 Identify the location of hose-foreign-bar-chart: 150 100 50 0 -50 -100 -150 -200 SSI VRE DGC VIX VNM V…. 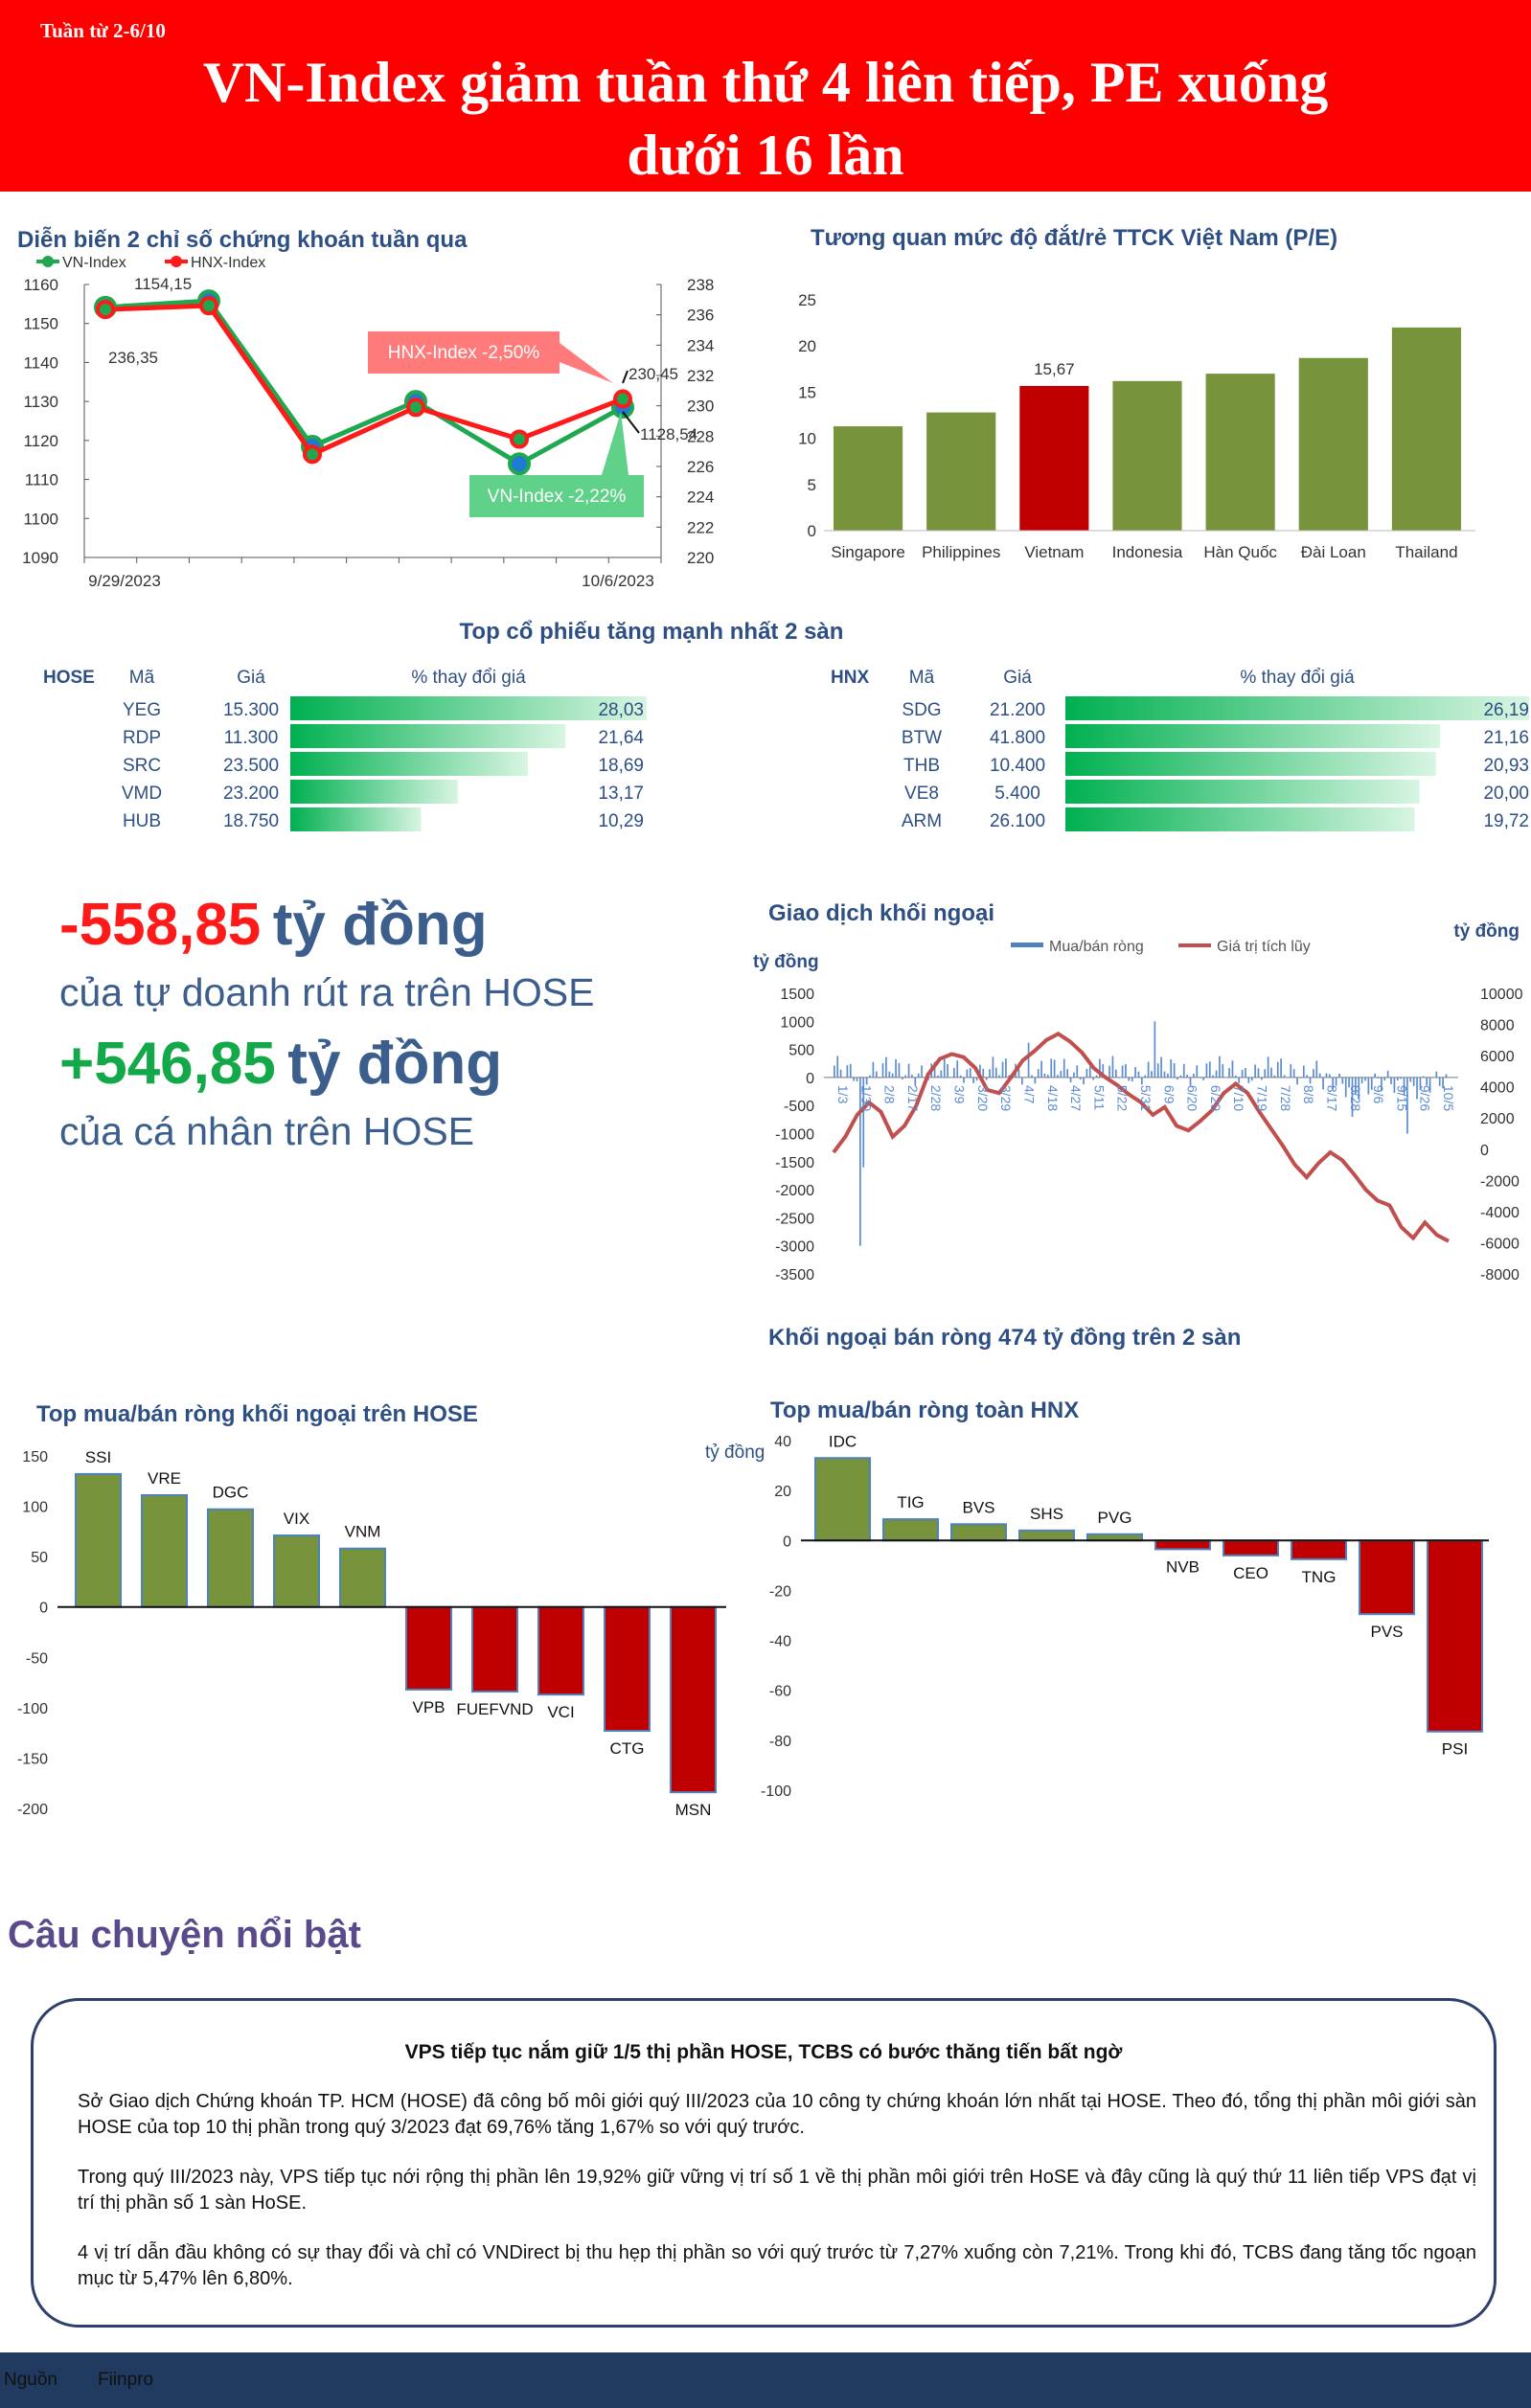
(371, 1633).